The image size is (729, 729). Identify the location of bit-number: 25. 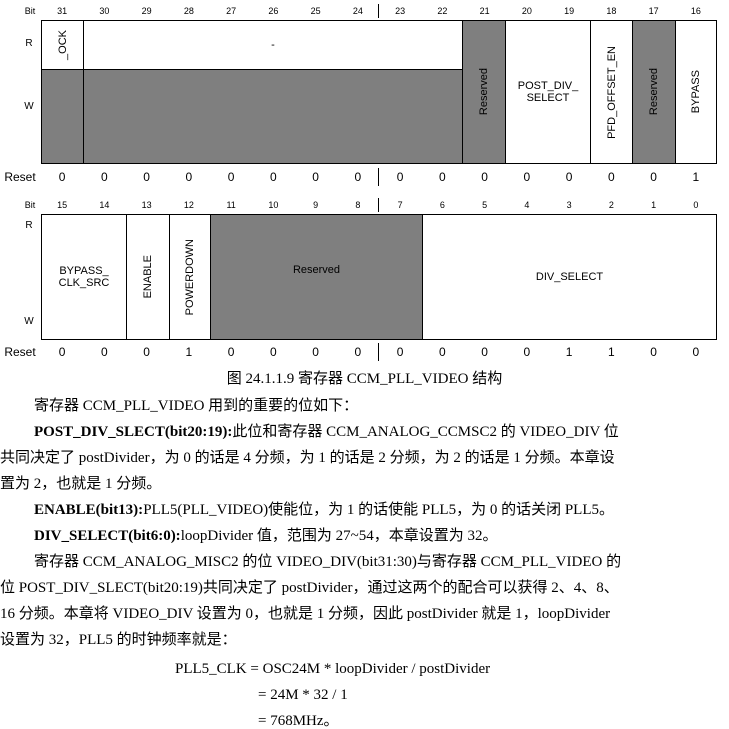
(315, 11).